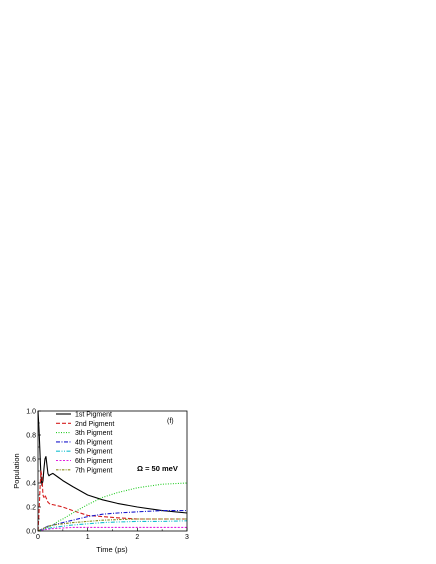 The width and height of the screenshot is (436, 564). Describe the element at coordinates (31, 483) in the screenshot. I see `y-tick-label: 0.4` at that location.